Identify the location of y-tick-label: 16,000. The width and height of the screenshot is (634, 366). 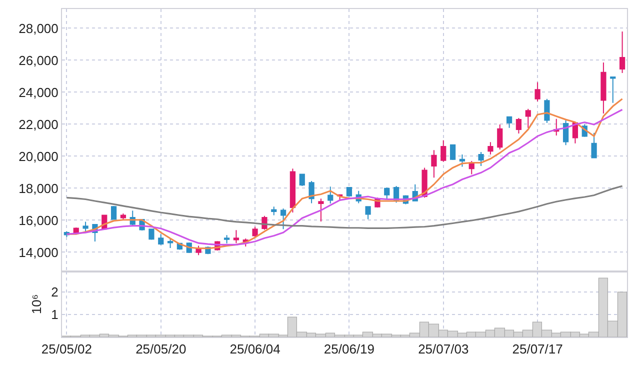
(38, 220).